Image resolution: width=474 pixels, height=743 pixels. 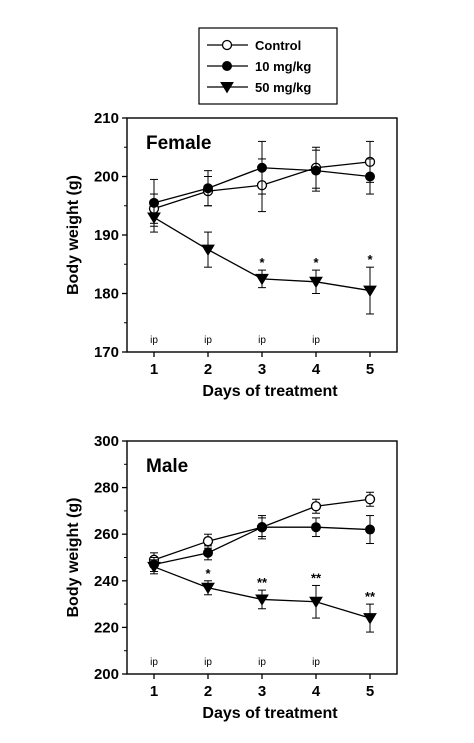 I want to click on y-tick-label: 220, so click(x=106, y=627).